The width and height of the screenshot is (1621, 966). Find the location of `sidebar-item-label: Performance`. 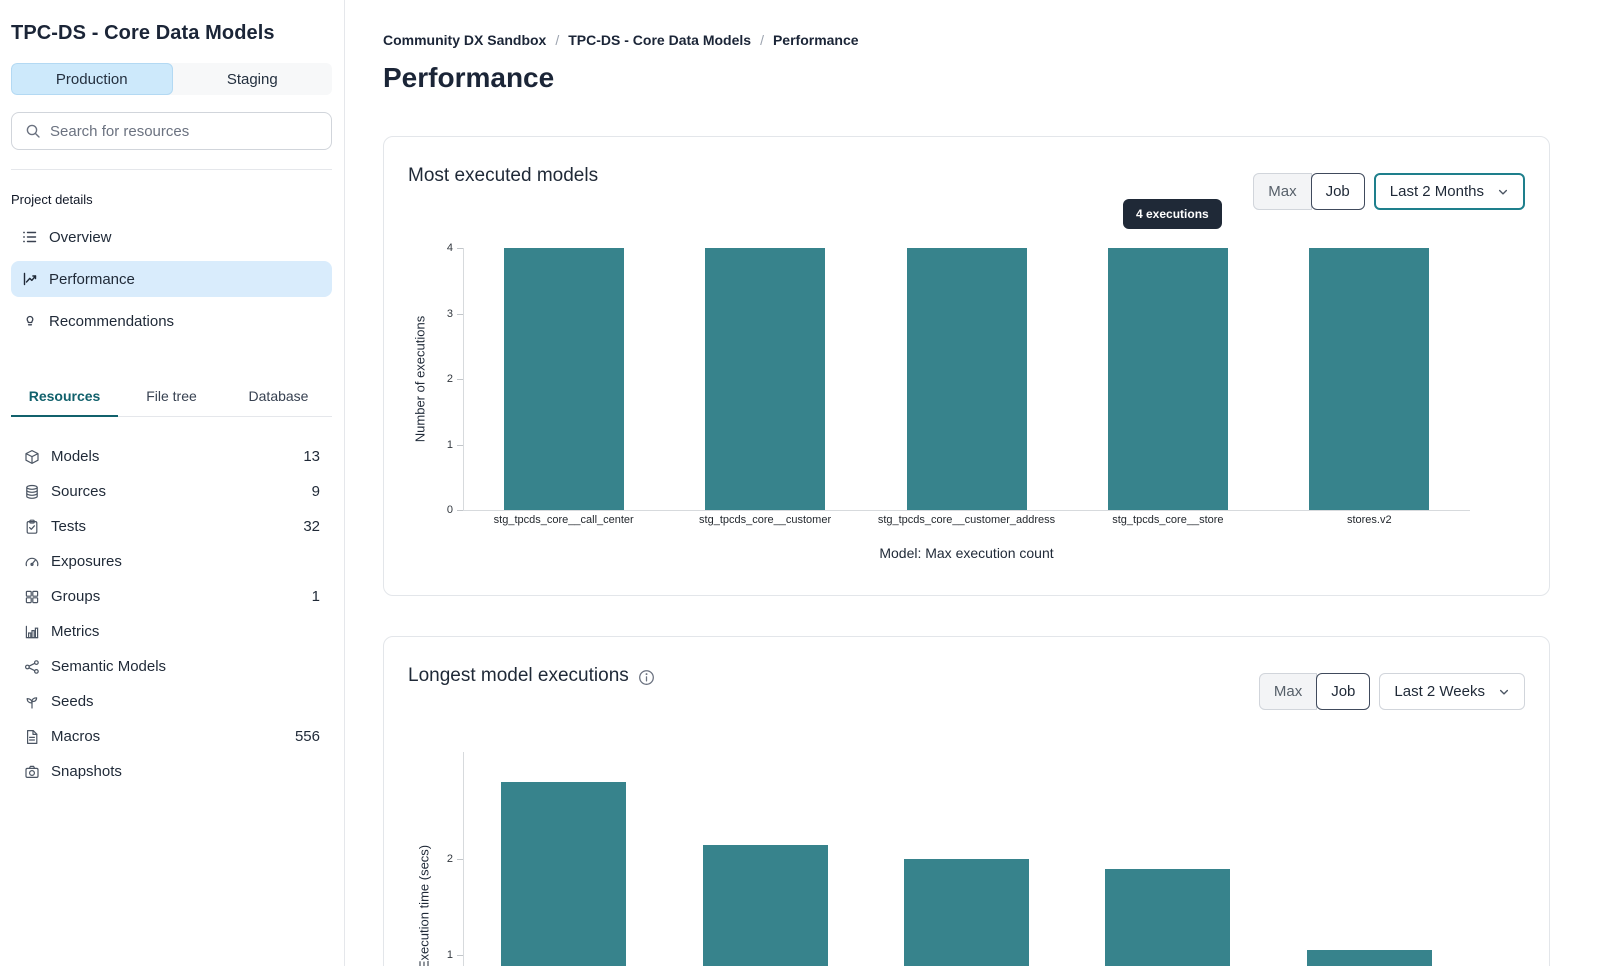

sidebar-item-label: Performance is located at coordinates (92, 279).